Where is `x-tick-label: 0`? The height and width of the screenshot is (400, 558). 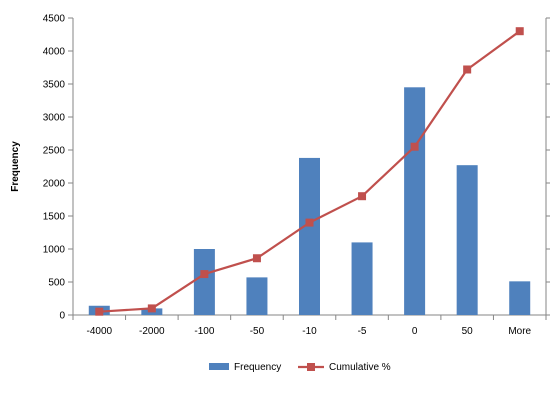
x-tick-label: 0 is located at coordinates (415, 331).